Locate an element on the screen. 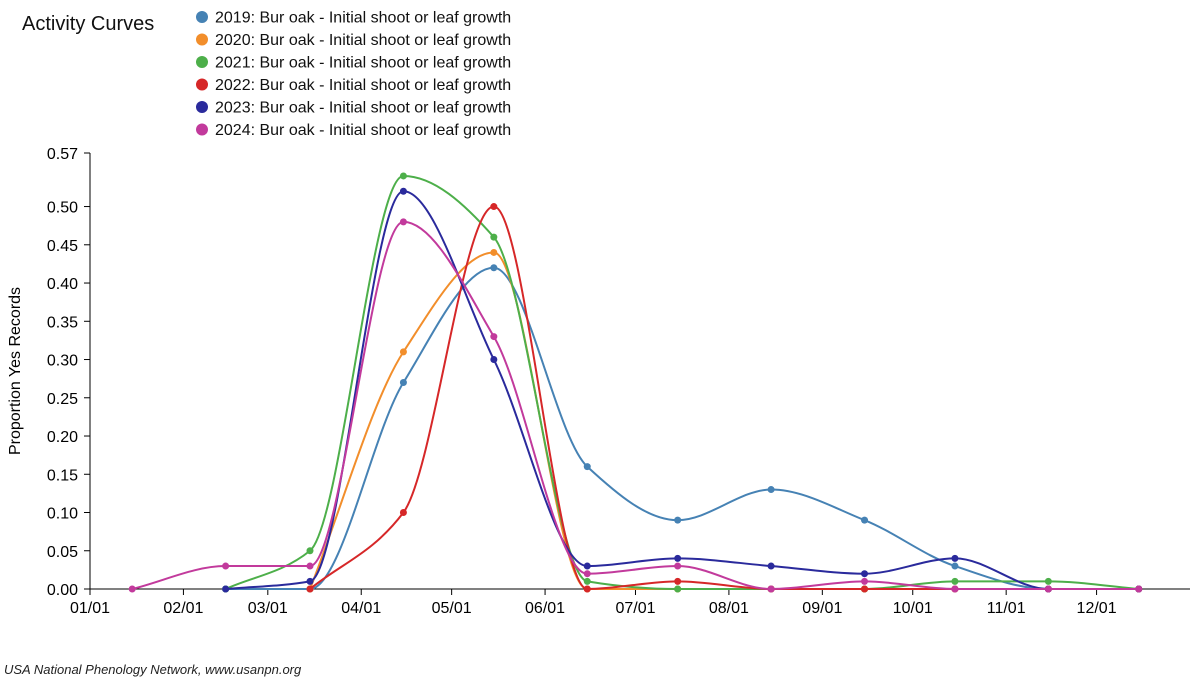 This screenshot has height=684, width=1200. y-tick-label: 0.10 is located at coordinates (62, 514).